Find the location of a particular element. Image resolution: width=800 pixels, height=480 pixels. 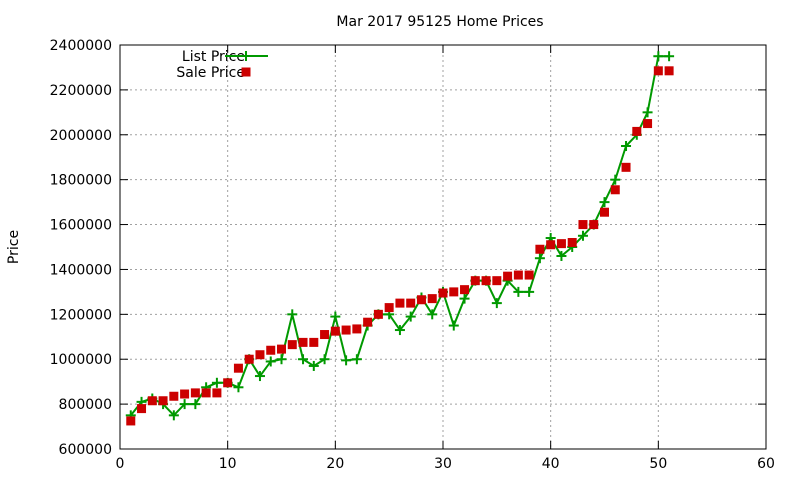

y-tick-label: 1800000 is located at coordinates (81, 181).